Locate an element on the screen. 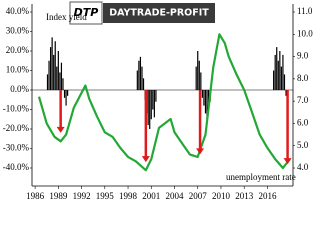  x-tick-label: 1989 is located at coordinates (58, 196).